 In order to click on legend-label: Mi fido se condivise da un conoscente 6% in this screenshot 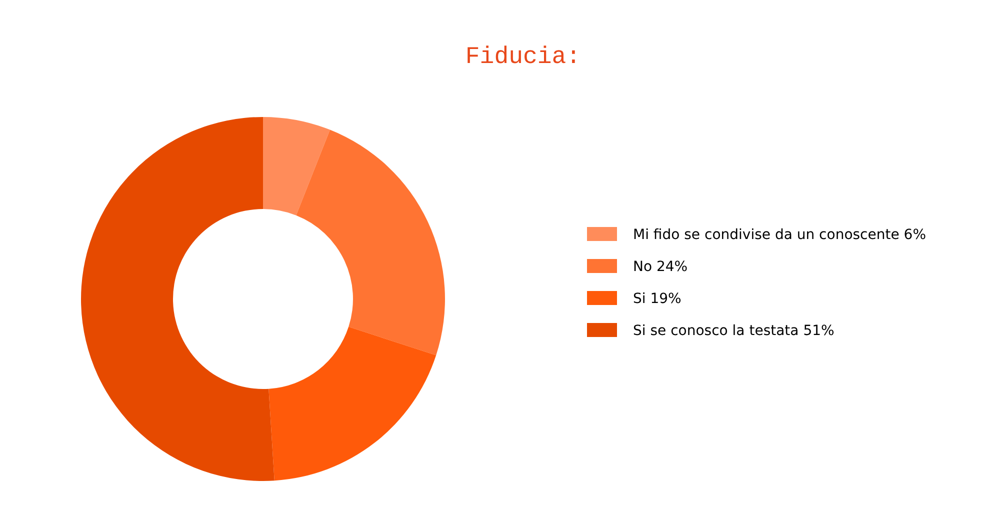, I will do `click(779, 235)`.